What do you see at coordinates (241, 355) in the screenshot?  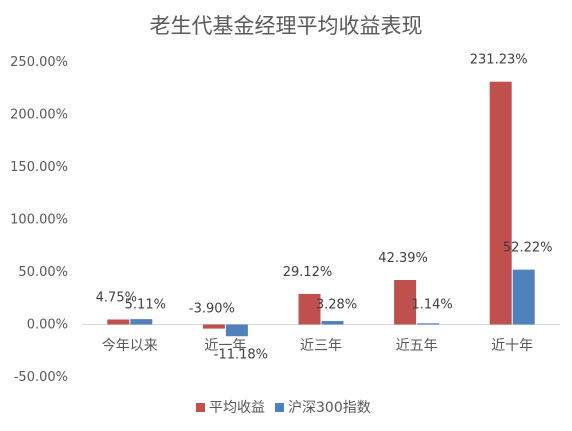 I see `data-label: -11.18%` at bounding box center [241, 355].